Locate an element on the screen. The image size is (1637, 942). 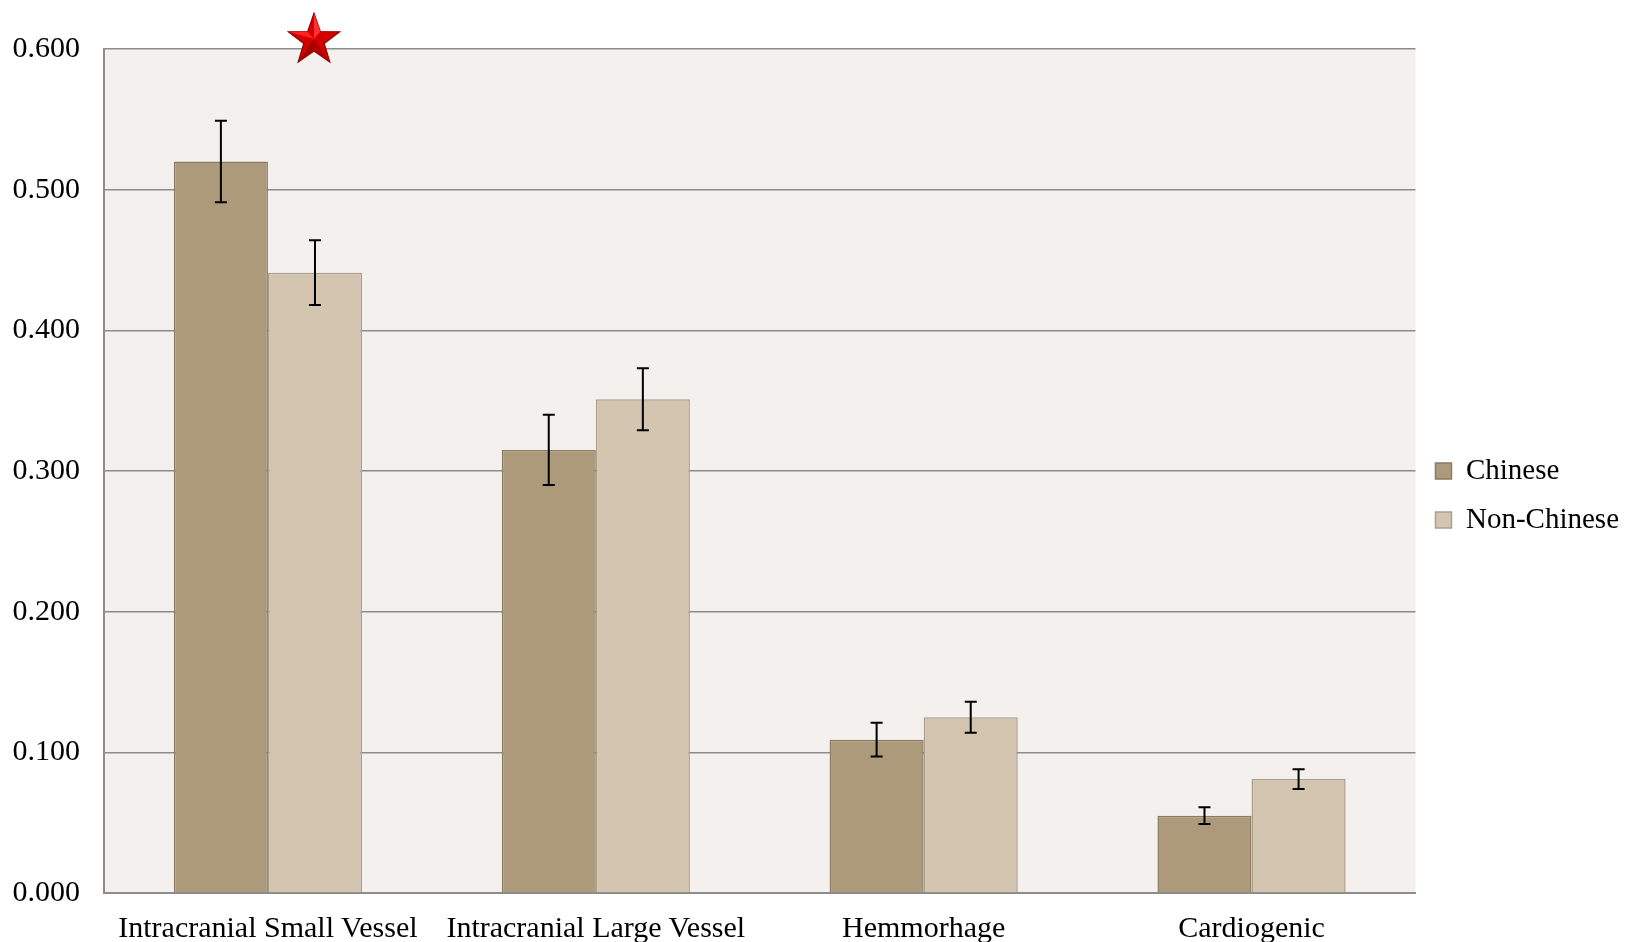
y-tick-label: 0.000 is located at coordinates (46, 890).